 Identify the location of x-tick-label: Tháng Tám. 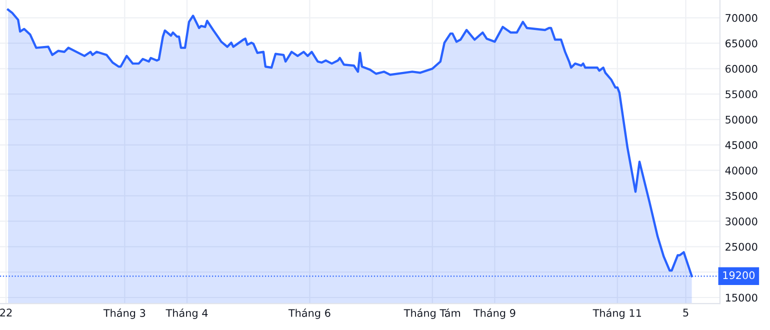
(432, 313).